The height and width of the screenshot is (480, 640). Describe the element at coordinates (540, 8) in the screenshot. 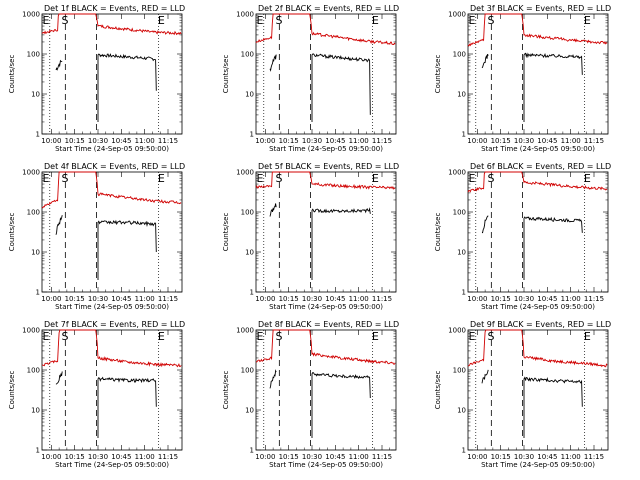

I see `panel-title: Det 3f BLACK = Events, RED = LLD` at that location.